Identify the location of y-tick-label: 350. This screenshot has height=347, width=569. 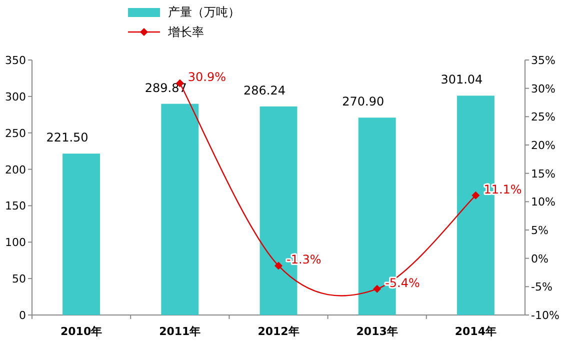
(15, 60).